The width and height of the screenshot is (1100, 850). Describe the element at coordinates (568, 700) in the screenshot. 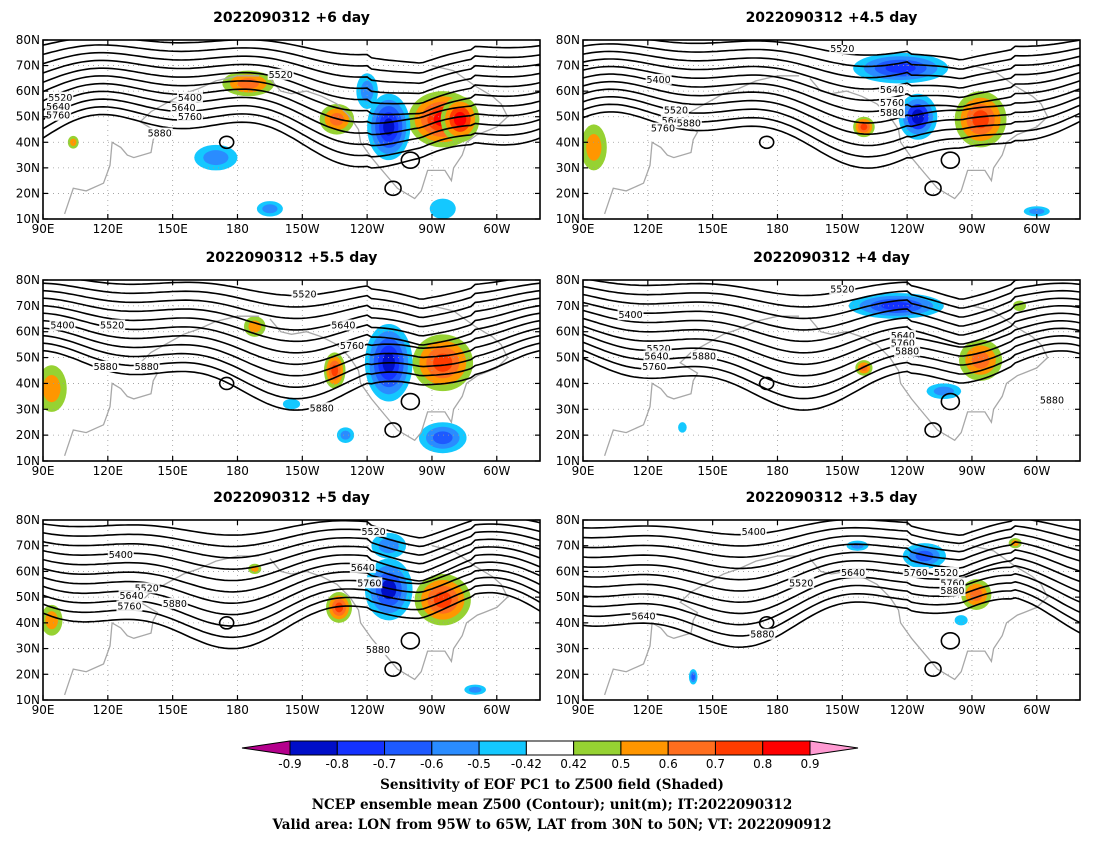

I see `y-tick-label: 10N` at that location.